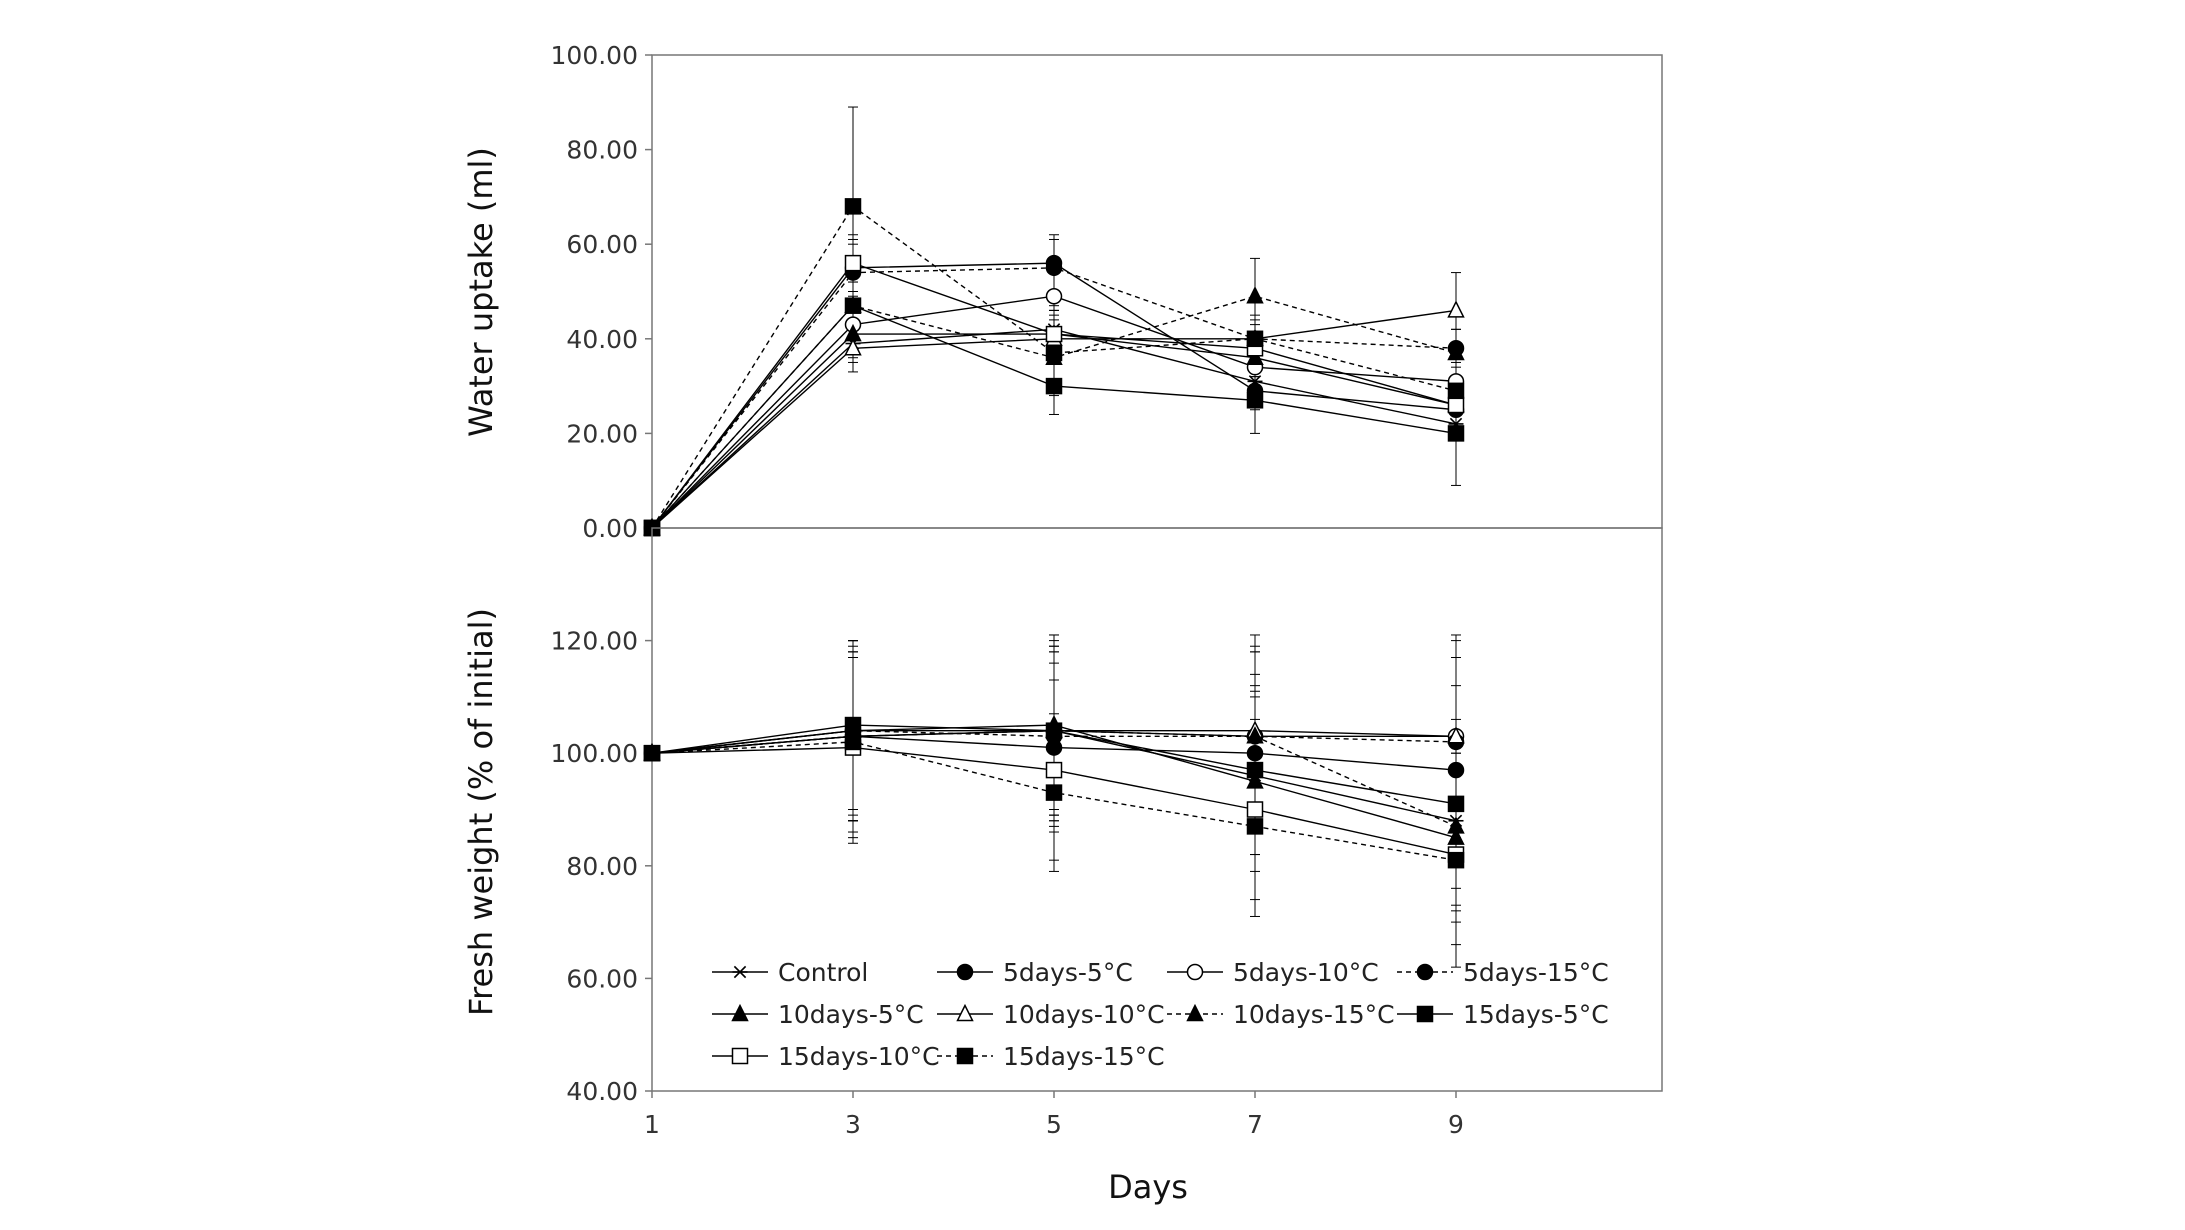  I want to click on legend-item-10days-5c: 10days-5°C, so click(818, 1014).